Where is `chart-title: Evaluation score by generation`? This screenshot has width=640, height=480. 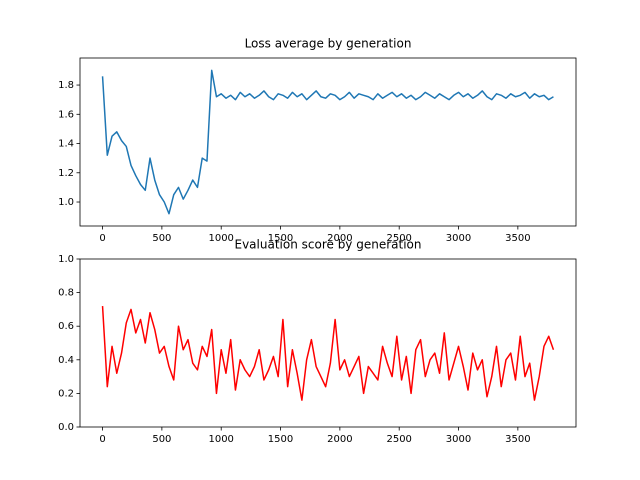
chart-title: Evaluation score by generation is located at coordinates (328, 245).